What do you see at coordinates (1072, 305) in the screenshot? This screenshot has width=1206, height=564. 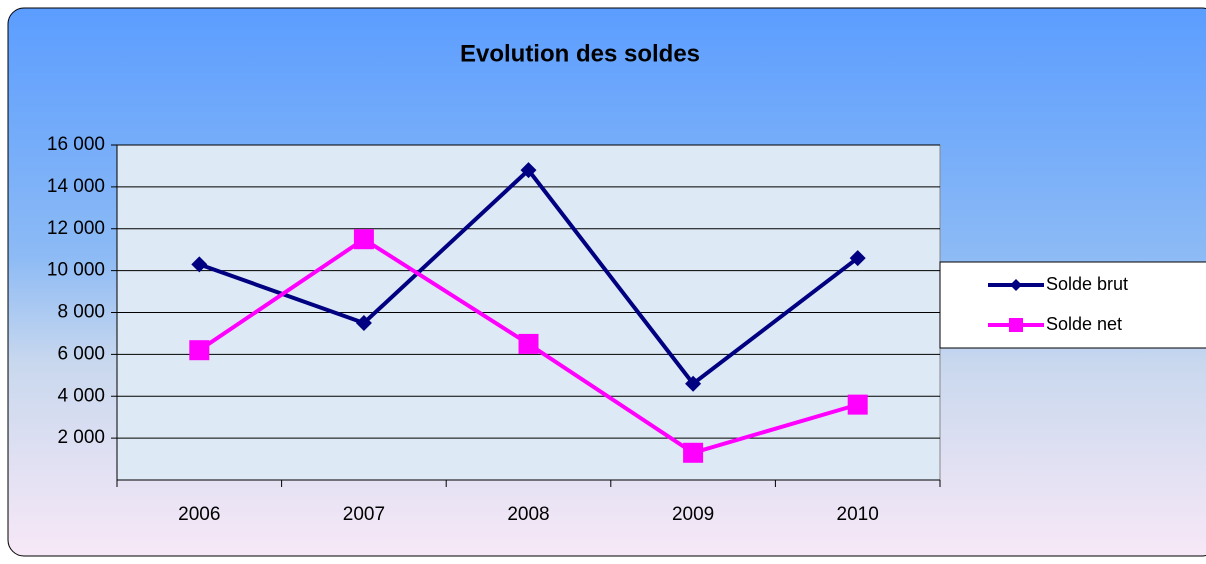 I see `legend-box` at bounding box center [1072, 305].